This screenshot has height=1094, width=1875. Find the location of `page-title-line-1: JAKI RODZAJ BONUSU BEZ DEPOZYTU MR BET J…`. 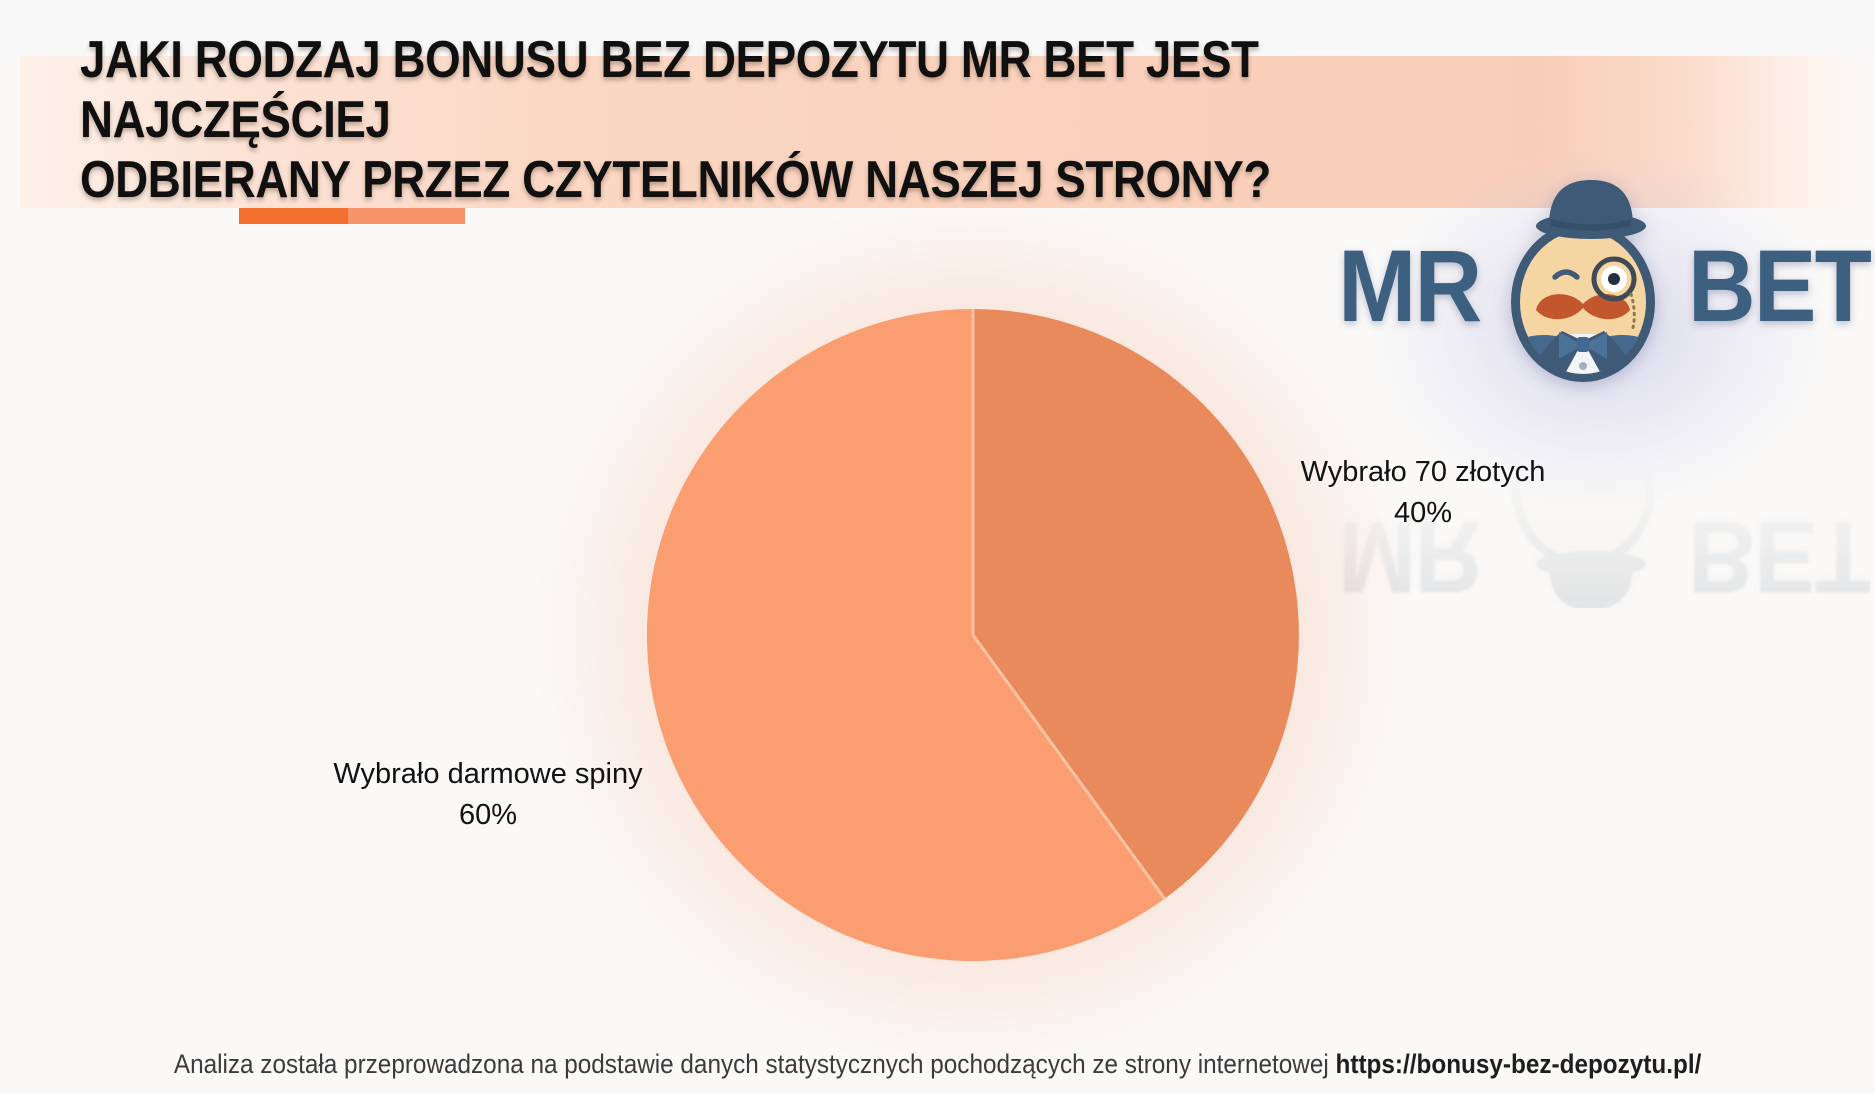

page-title-line-1: JAKI RODZAJ BONUSU BEZ DEPOZYTU MR BET J… is located at coordinates (669, 90).